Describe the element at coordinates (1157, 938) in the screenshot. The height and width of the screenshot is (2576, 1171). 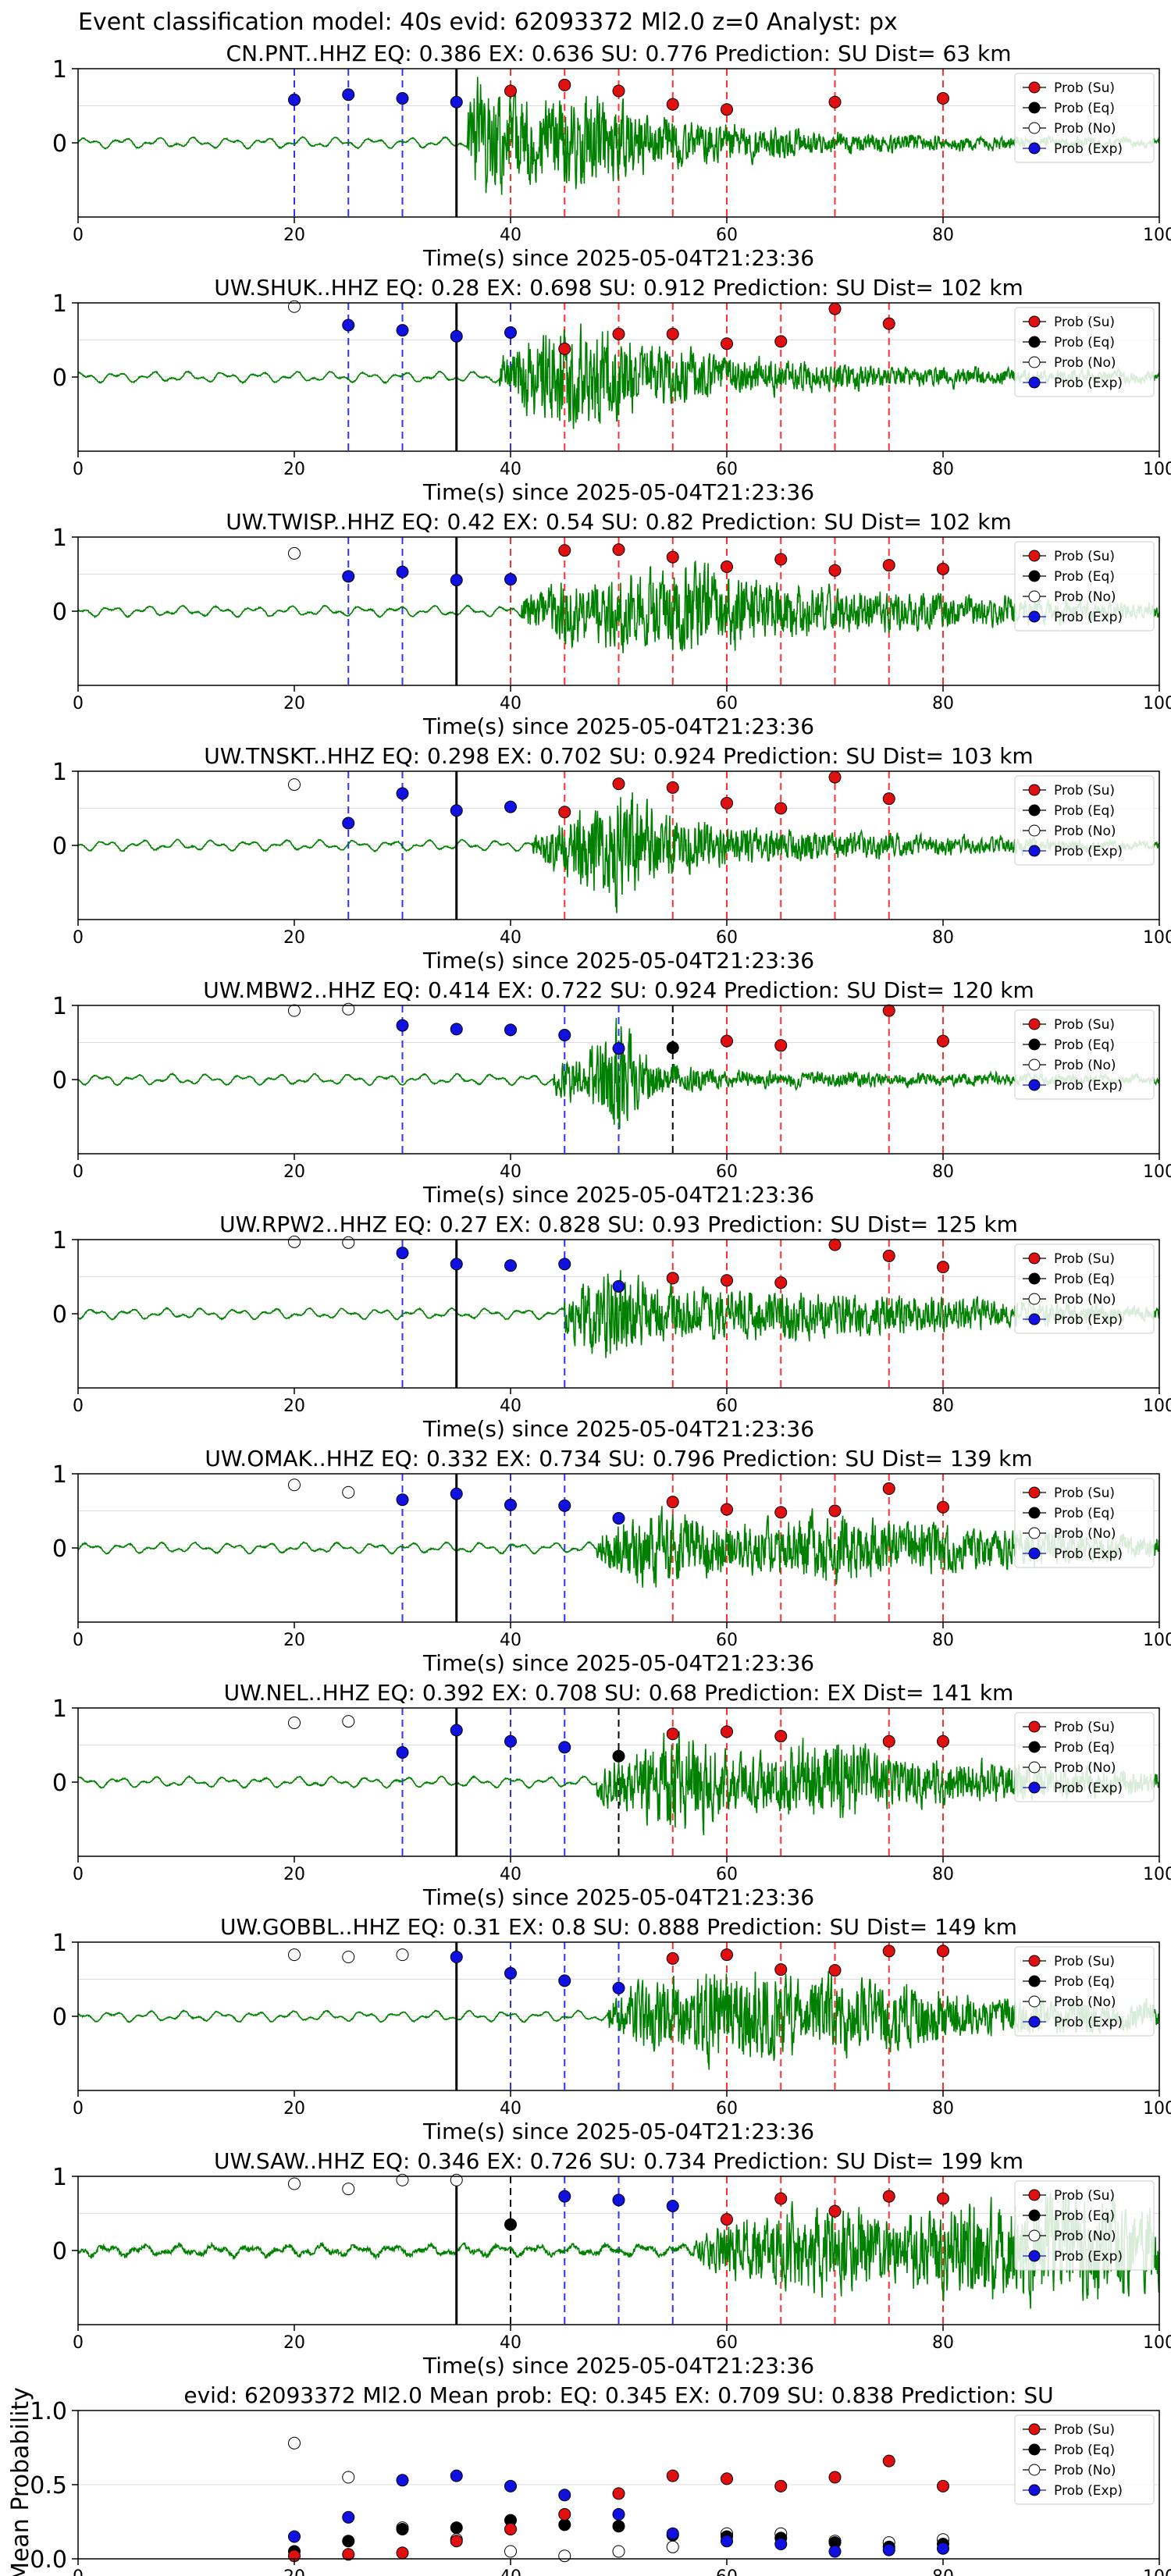
I see `x-tick-label: 100` at that location.